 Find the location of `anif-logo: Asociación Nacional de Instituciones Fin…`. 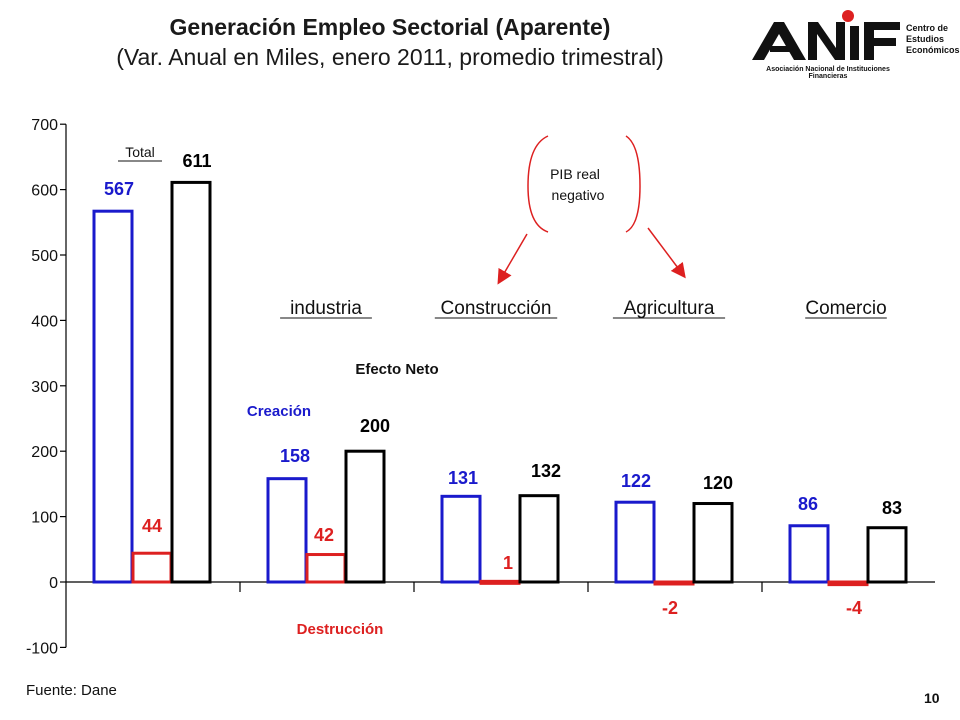

anif-logo: Asociación Nacional de Instituciones Fin… is located at coordinates (854, 48).